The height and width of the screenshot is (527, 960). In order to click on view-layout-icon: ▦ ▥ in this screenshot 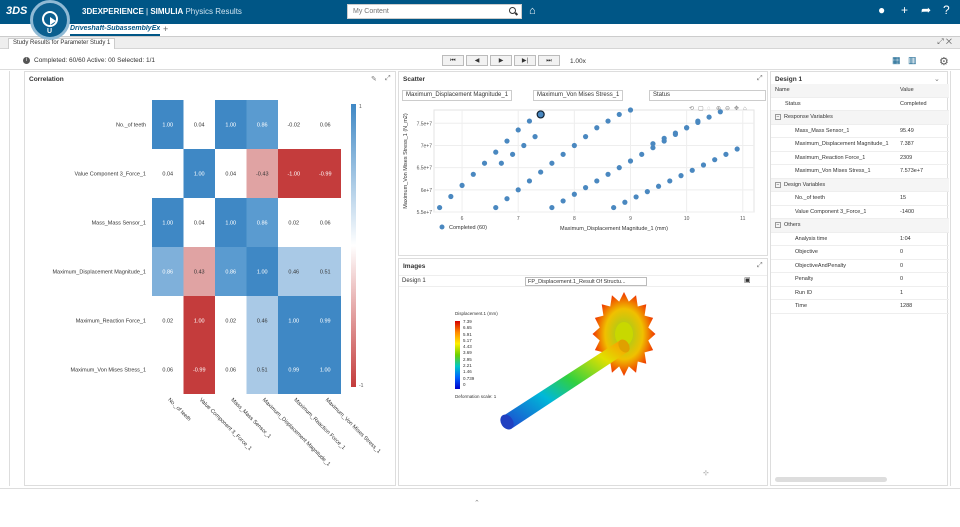, I will do `click(904, 60)`.